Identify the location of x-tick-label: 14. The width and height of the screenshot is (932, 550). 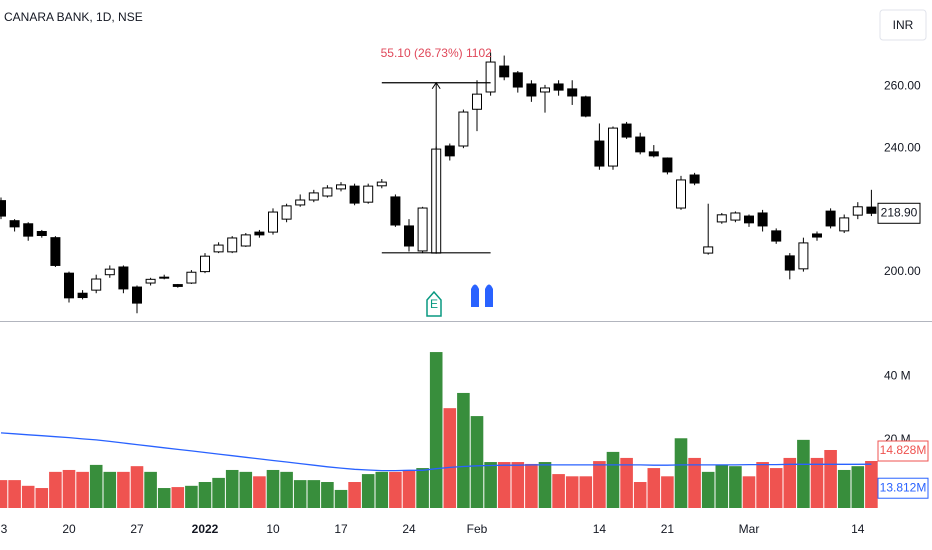
(600, 529).